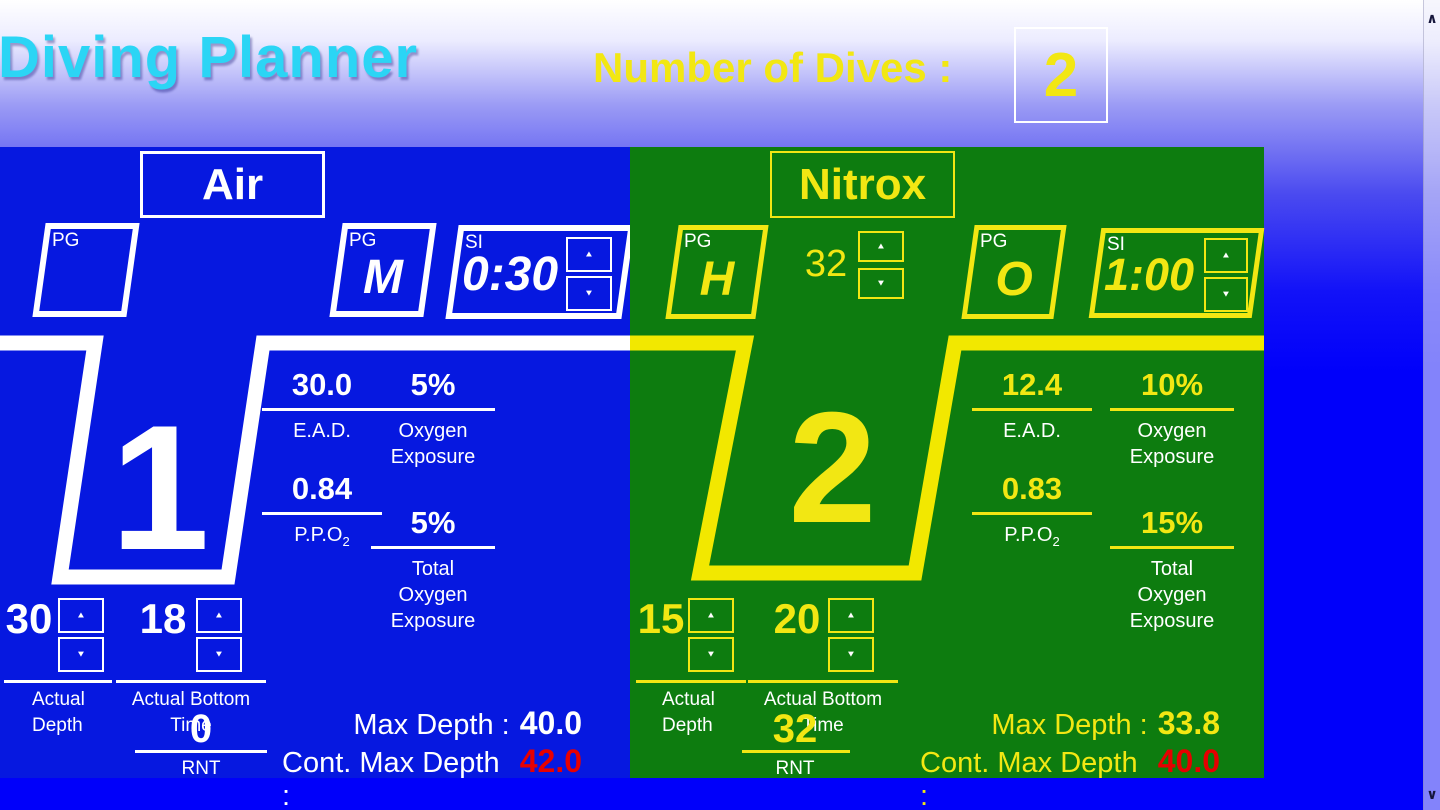 The width and height of the screenshot is (1440, 810). What do you see at coordinates (550, 723) in the screenshot?
I see `dive1-max-depth-value: 40.0` at bounding box center [550, 723].